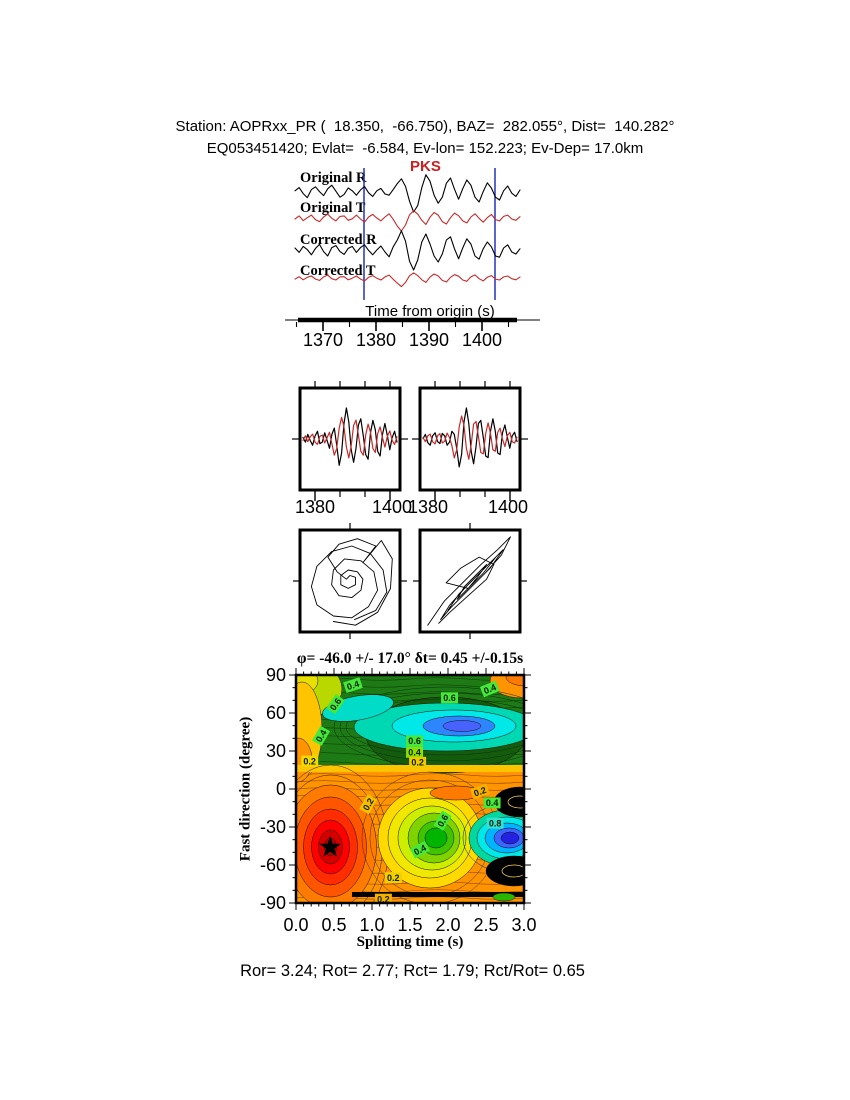 The width and height of the screenshot is (850, 1100). Describe the element at coordinates (376, 340) in the screenshot. I see `time-tick-label: 1380` at that location.